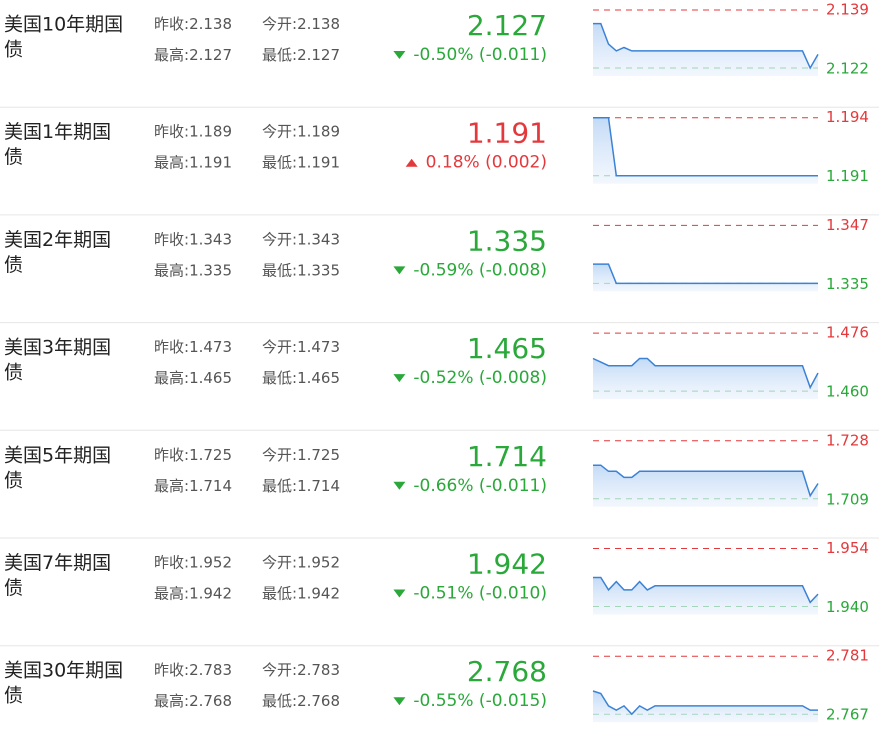  Describe the element at coordinates (847, 656) in the screenshot. I see `max-label: 2.781` at that location.